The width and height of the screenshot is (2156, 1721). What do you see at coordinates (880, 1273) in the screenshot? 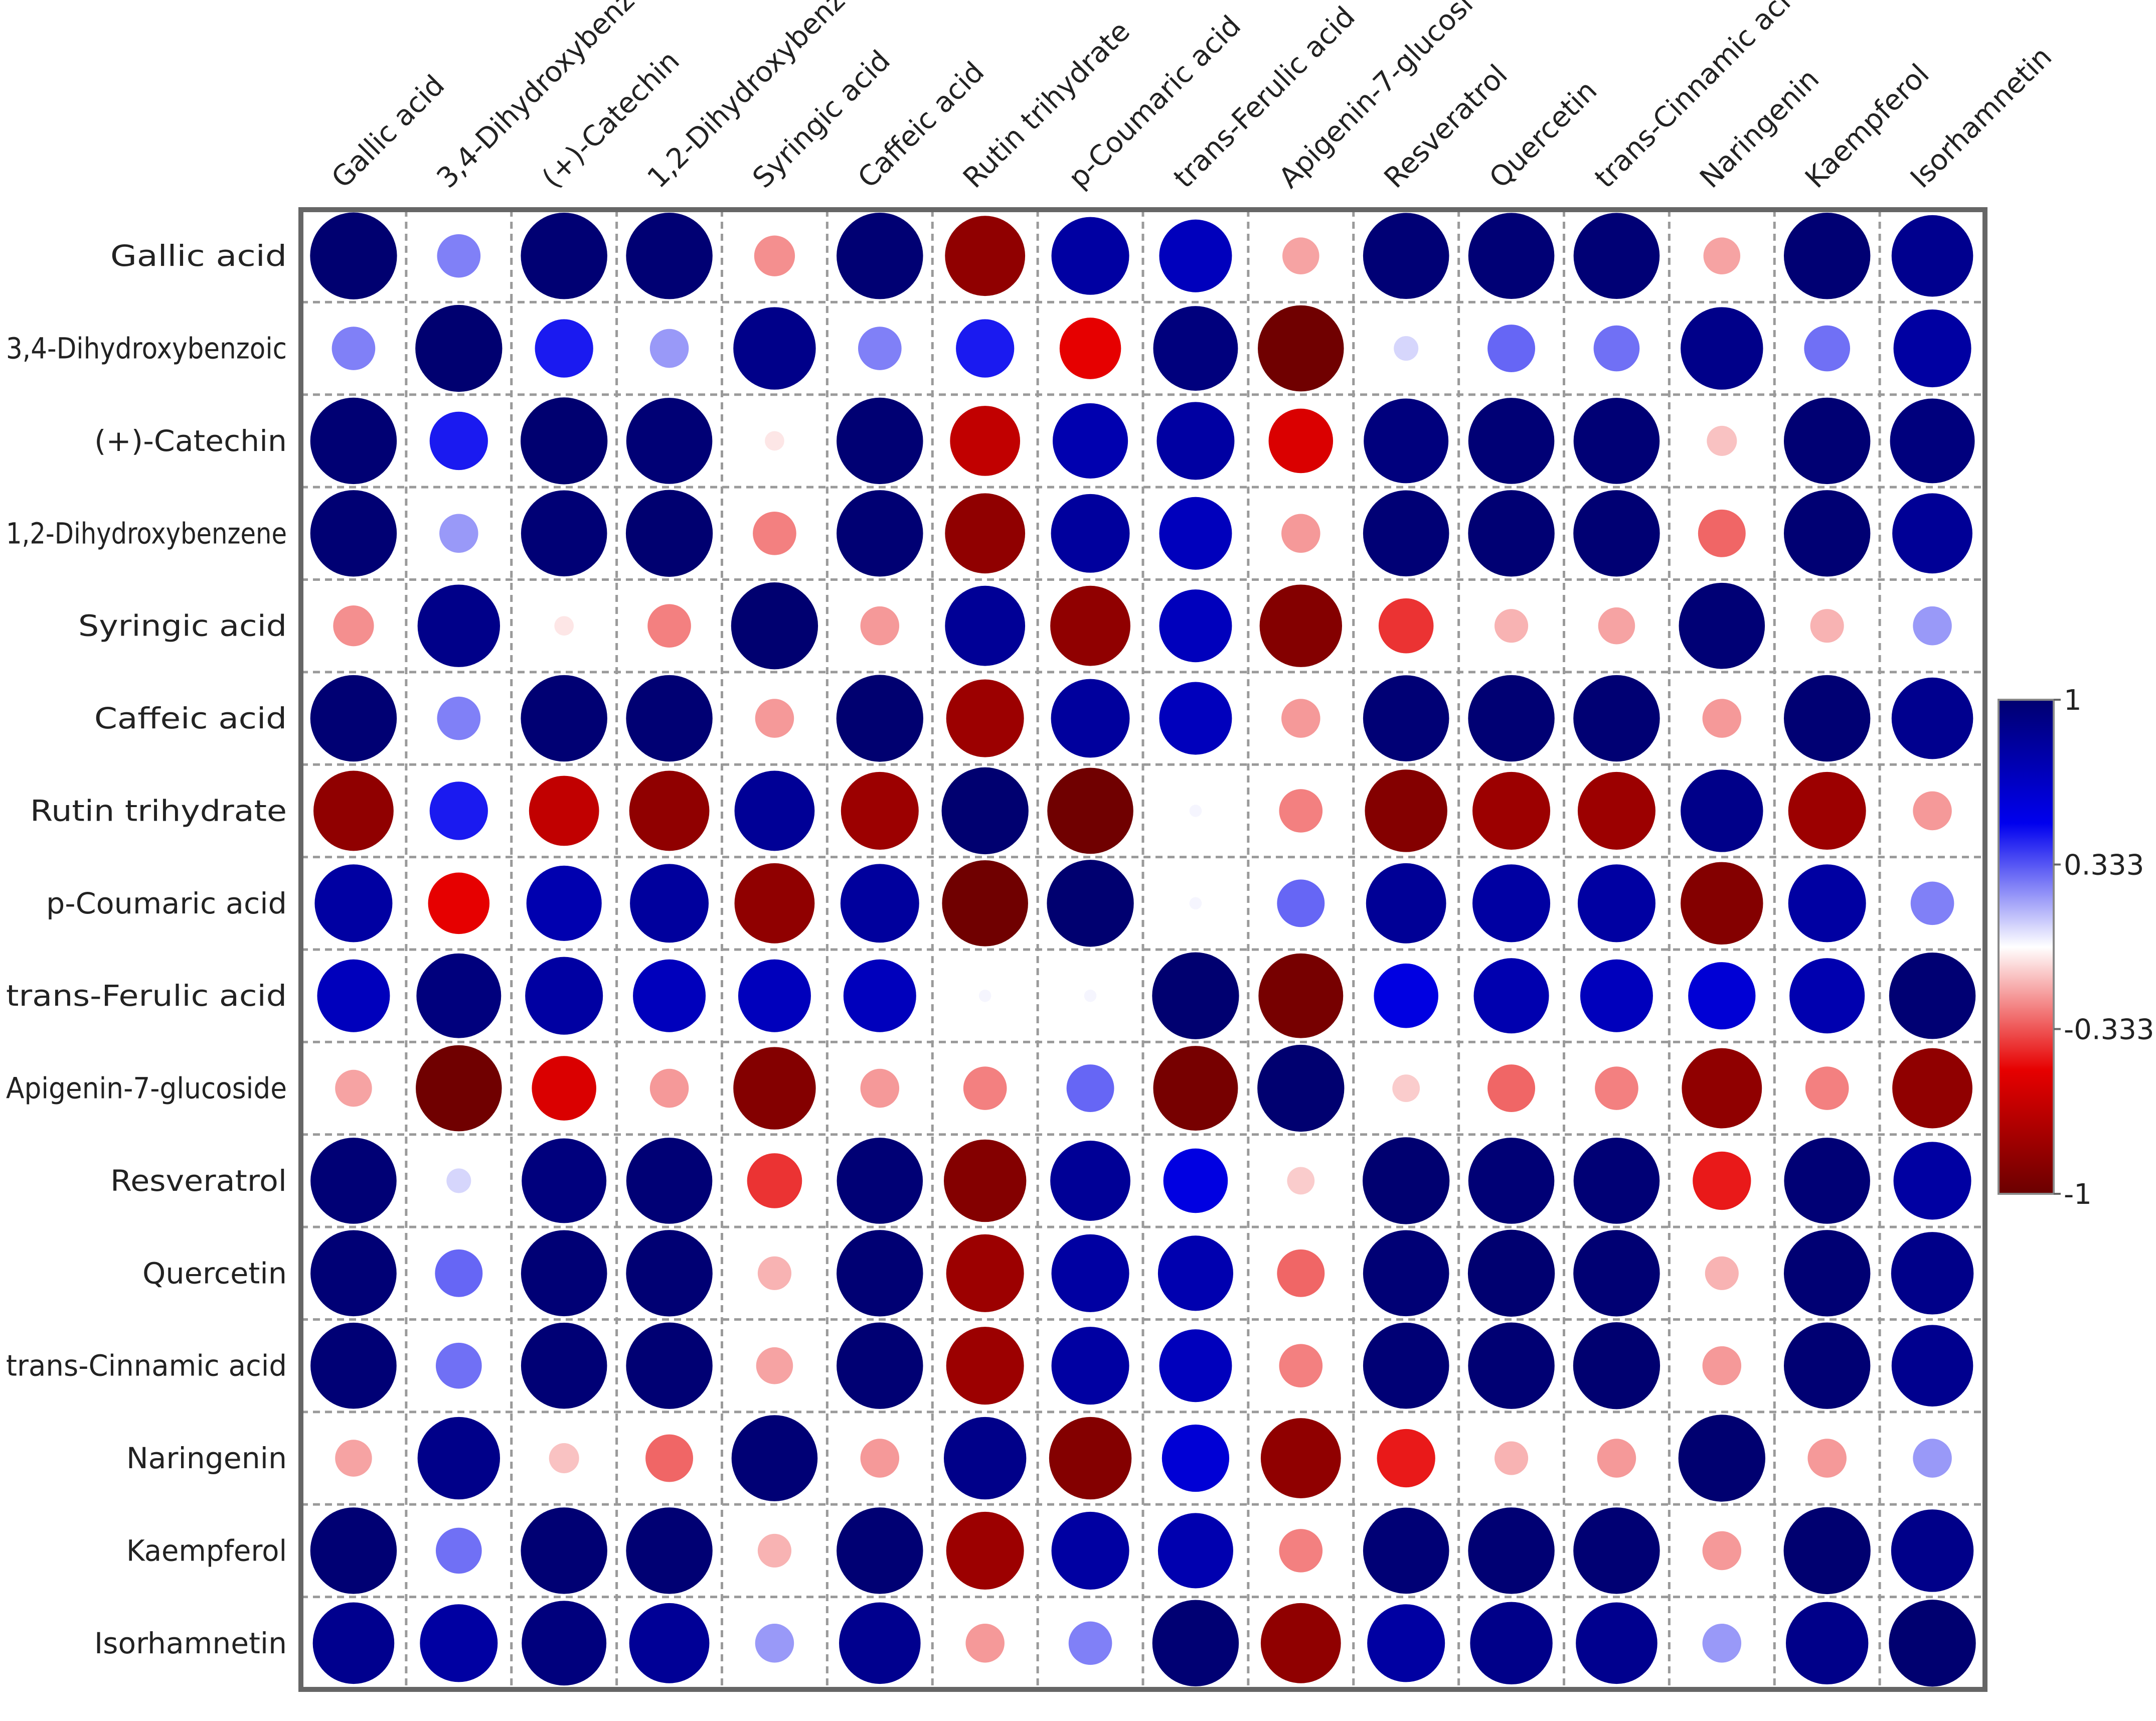
I see `corr-circle-quercetin-x-caffeic-acid` at bounding box center [880, 1273].